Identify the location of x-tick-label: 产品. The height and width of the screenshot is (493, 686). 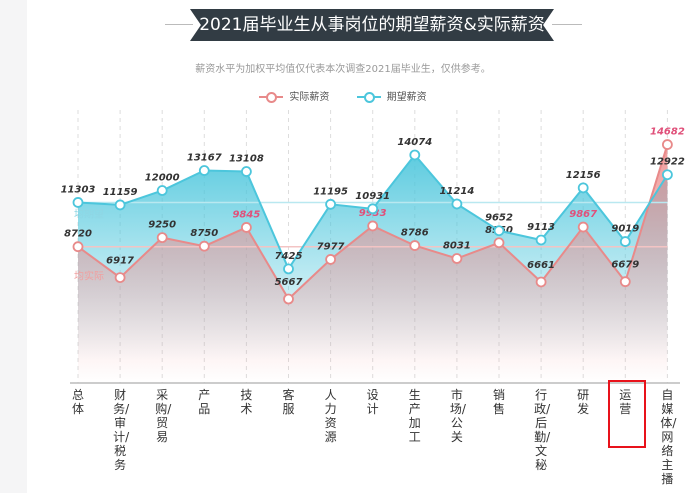
(204, 402).